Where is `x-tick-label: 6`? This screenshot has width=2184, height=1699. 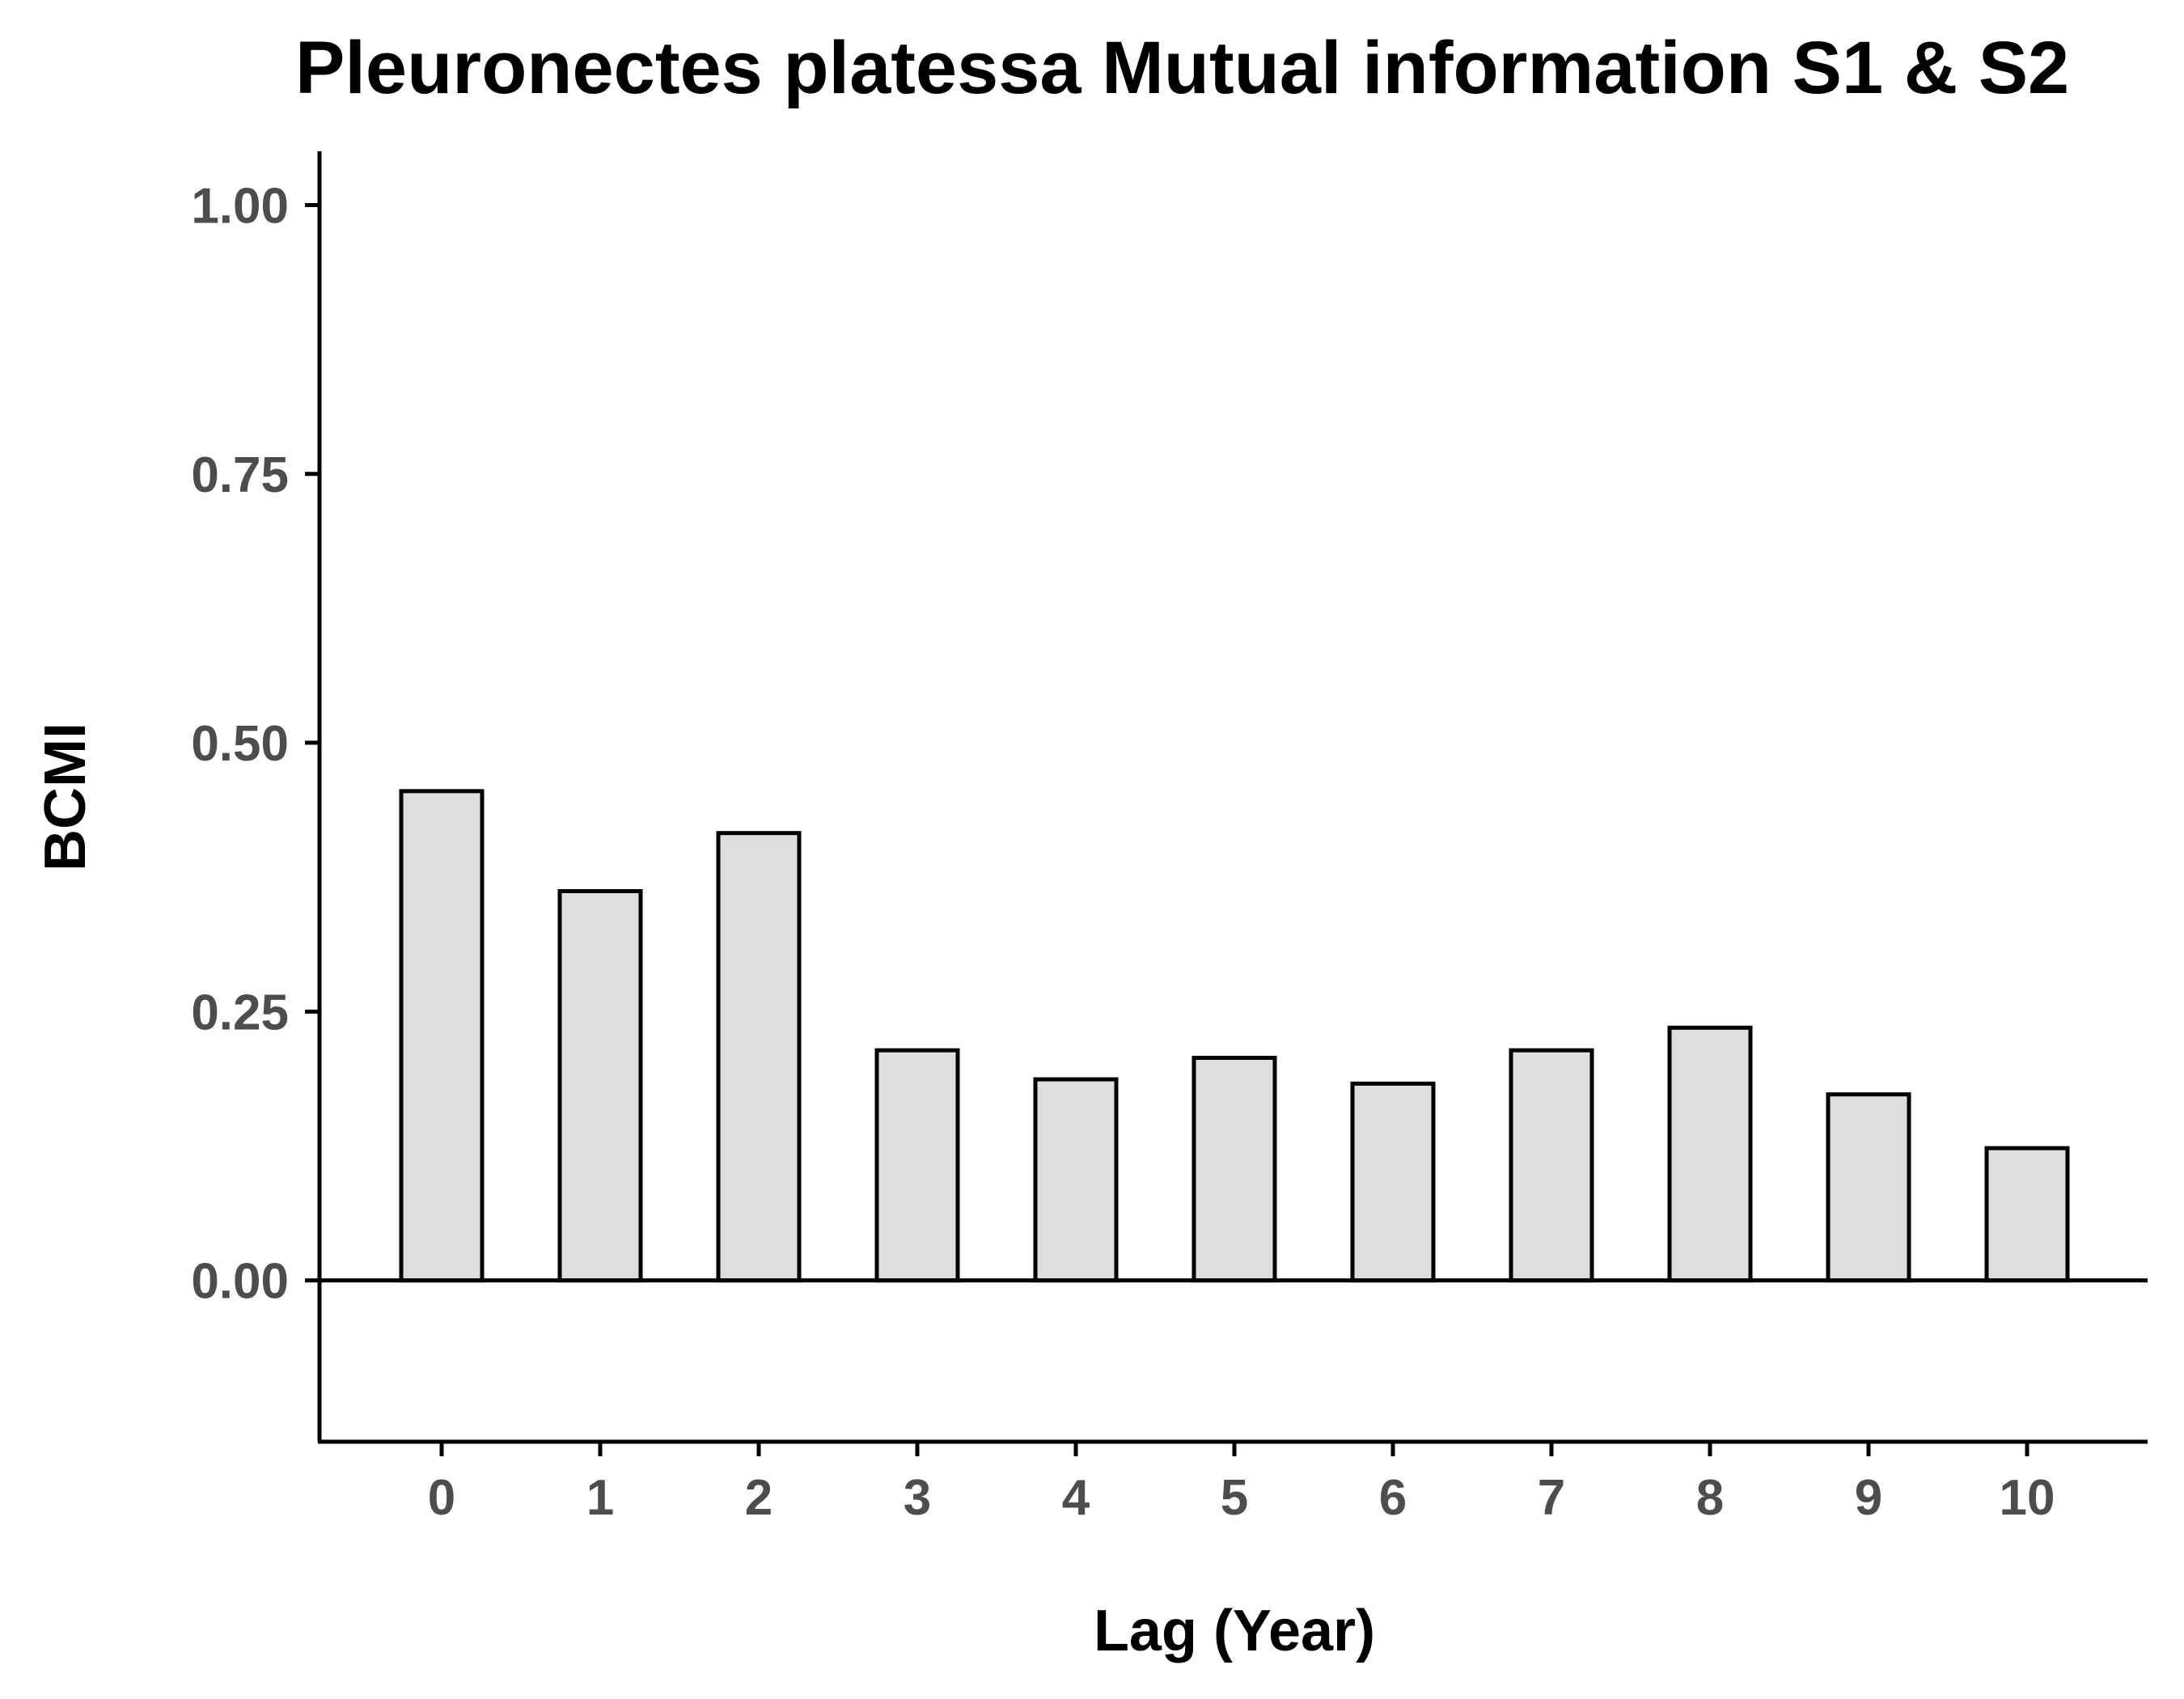 x-tick-label: 6 is located at coordinates (1393, 1498).